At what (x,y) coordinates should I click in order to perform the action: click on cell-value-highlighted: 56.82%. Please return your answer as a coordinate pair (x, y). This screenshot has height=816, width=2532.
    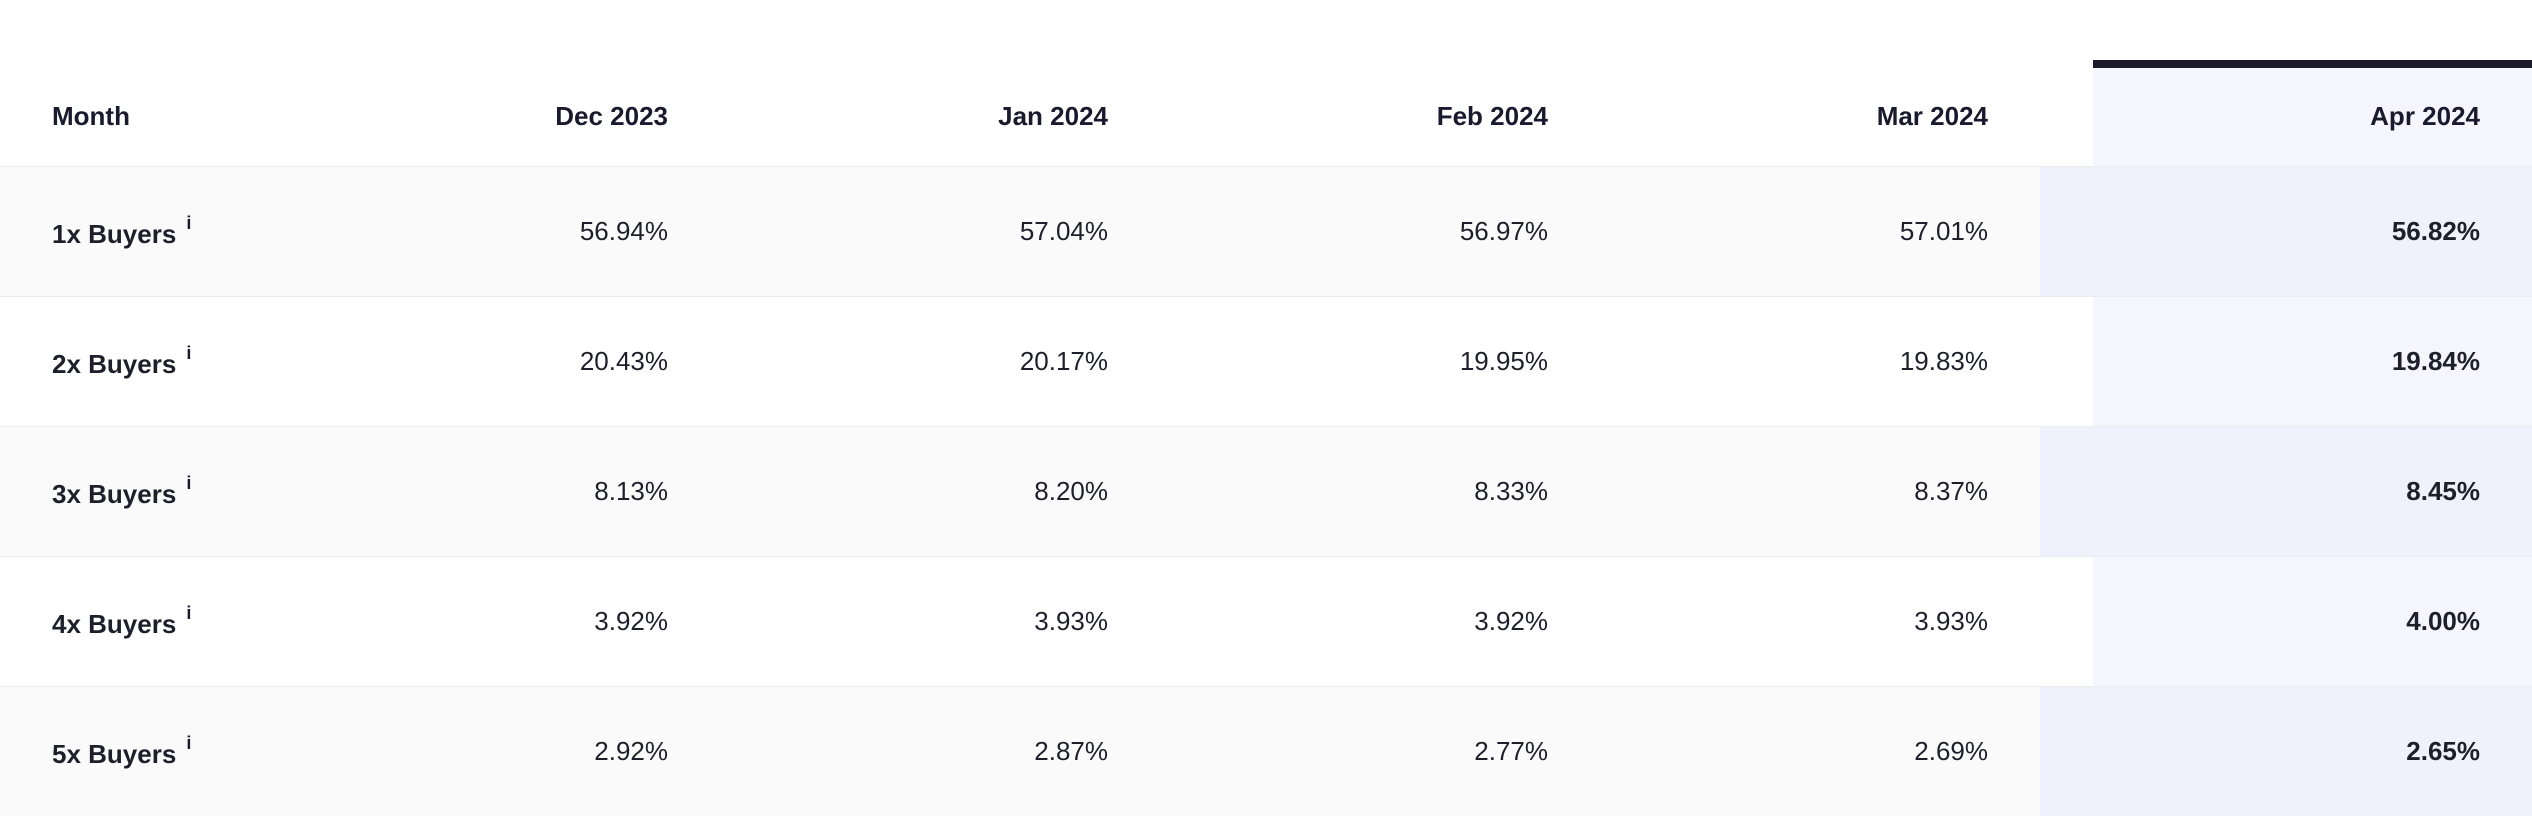
    Looking at the image, I should click on (2286, 231).